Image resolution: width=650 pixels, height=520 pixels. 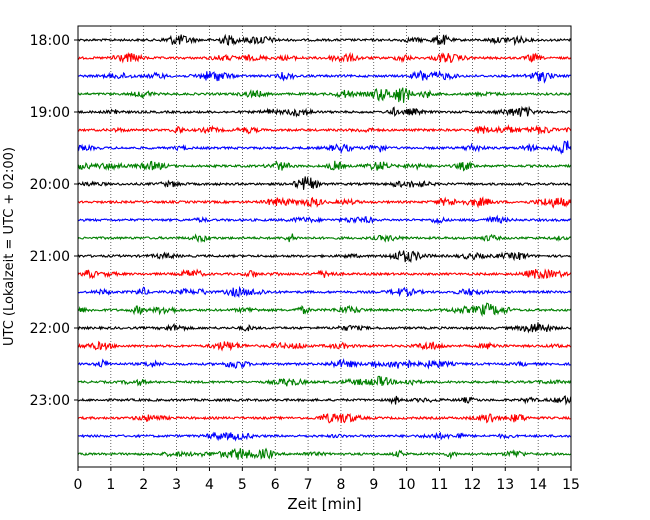 What do you see at coordinates (472, 485) in the screenshot?
I see `x-tick-label: 12` at bounding box center [472, 485].